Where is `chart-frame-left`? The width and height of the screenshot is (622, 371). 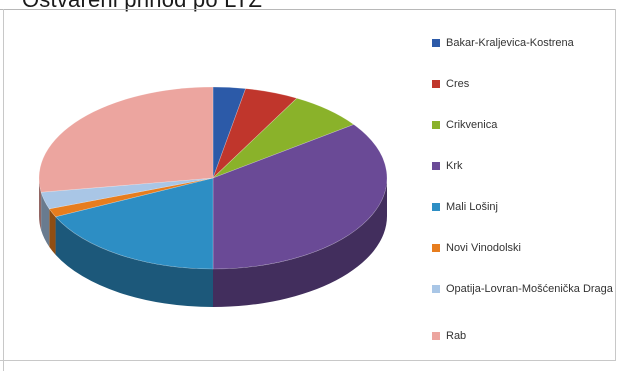
chart-frame-left is located at coordinates (3, 190).